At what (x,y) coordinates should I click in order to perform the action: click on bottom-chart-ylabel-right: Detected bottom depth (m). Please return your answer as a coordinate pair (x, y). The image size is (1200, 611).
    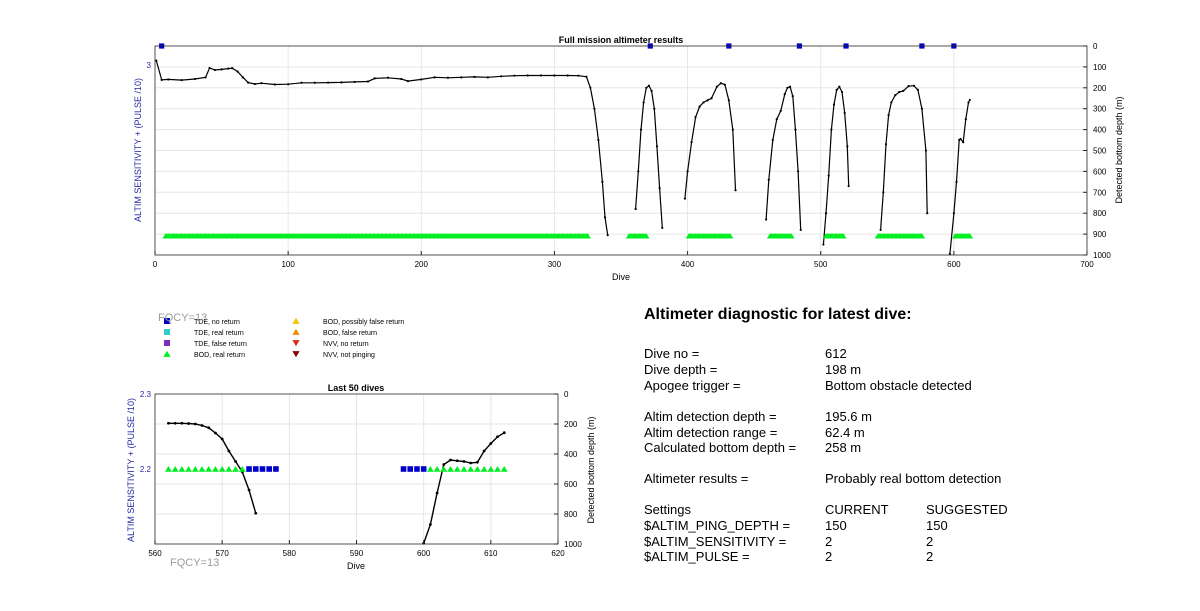
    Looking at the image, I should click on (591, 469).